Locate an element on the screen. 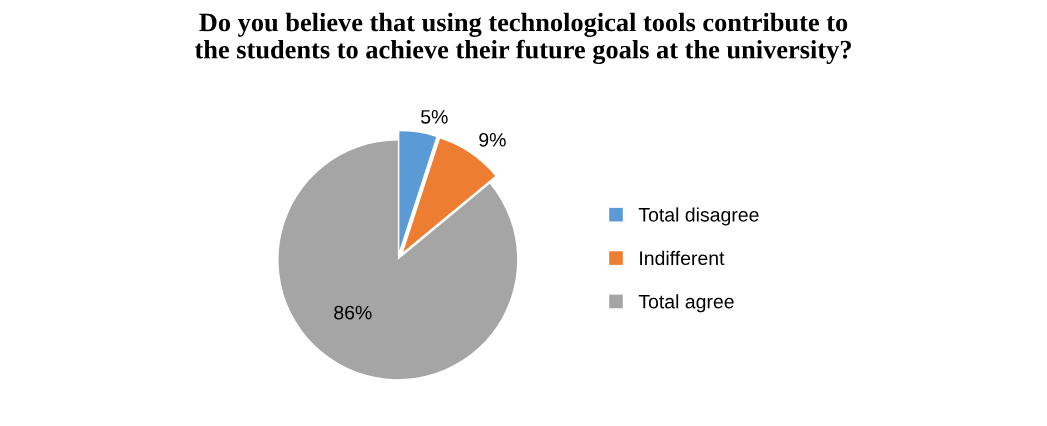  legend-label: Total agree is located at coordinates (686, 303).